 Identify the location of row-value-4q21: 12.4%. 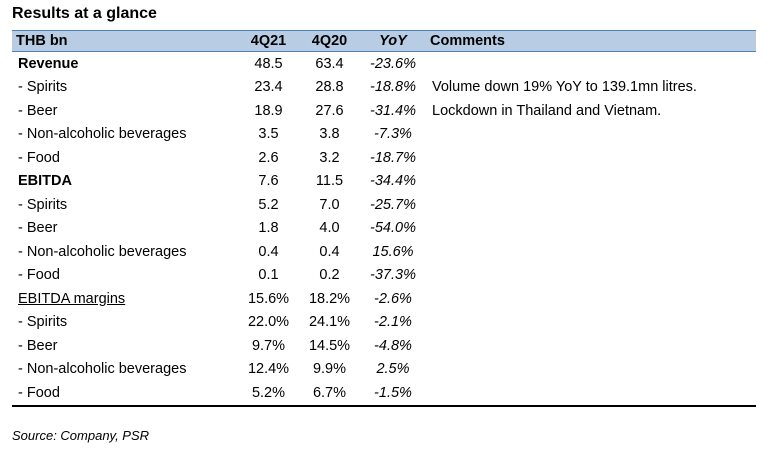
(268, 369).